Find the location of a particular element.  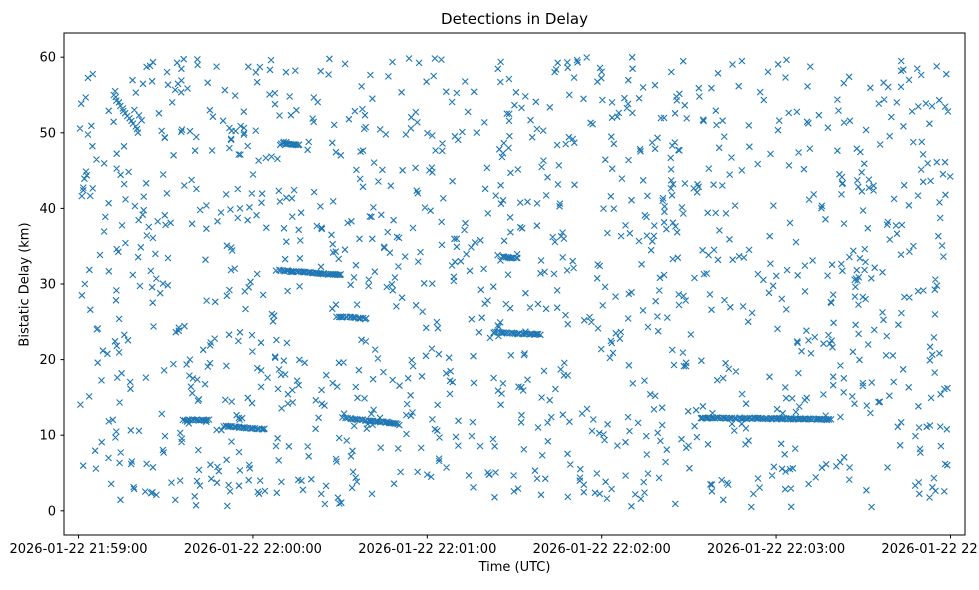

y-tick-label: 40 is located at coordinates (47, 209).